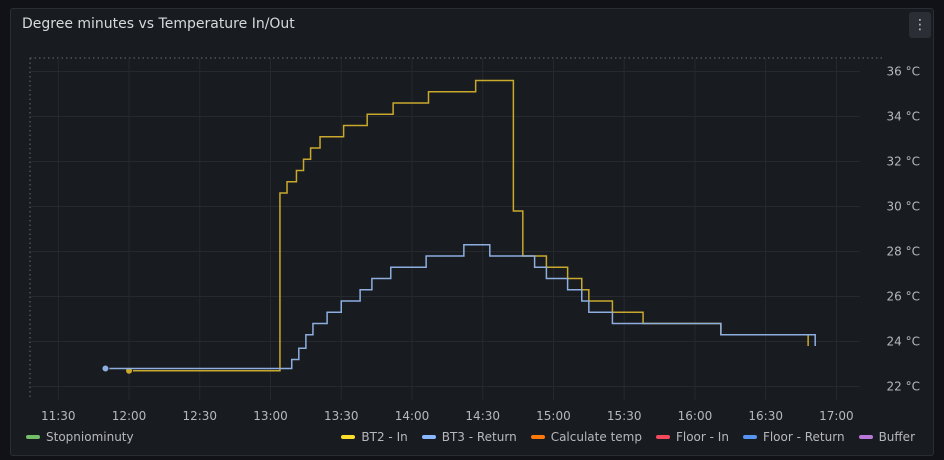 The width and height of the screenshot is (944, 460). Describe the element at coordinates (903, 117) in the screenshot. I see `y-tick-label: 34 °C` at that location.